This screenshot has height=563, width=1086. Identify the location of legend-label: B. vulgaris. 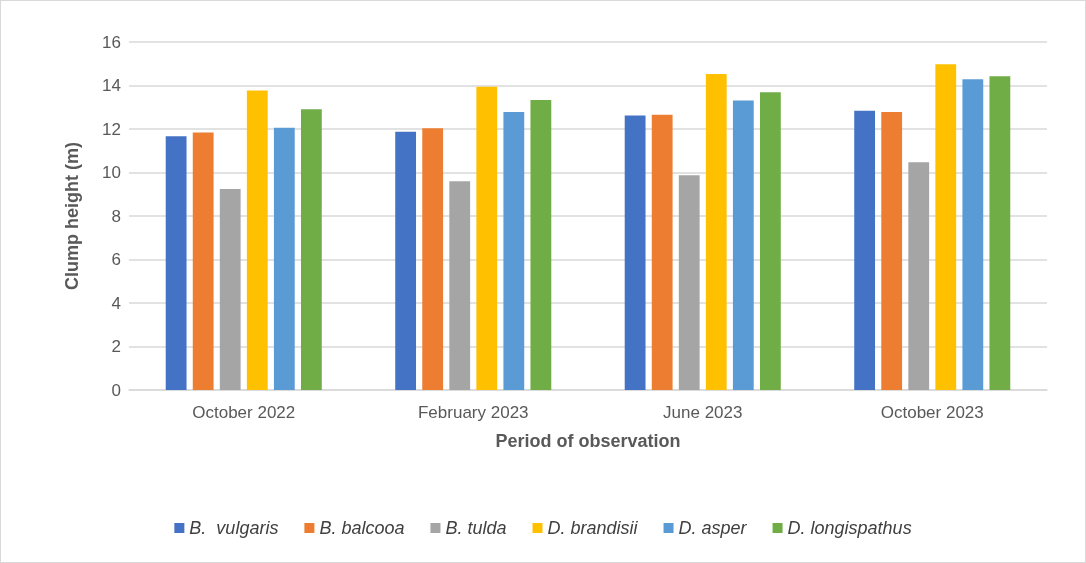
(234, 528).